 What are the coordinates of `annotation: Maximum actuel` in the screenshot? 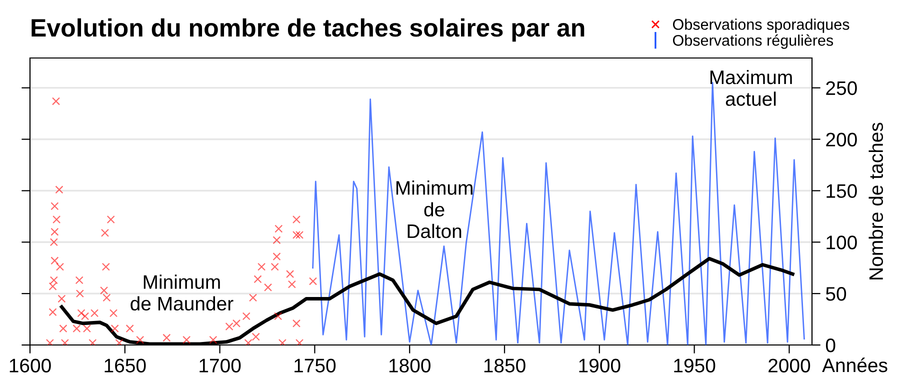 It's located at (751, 88).